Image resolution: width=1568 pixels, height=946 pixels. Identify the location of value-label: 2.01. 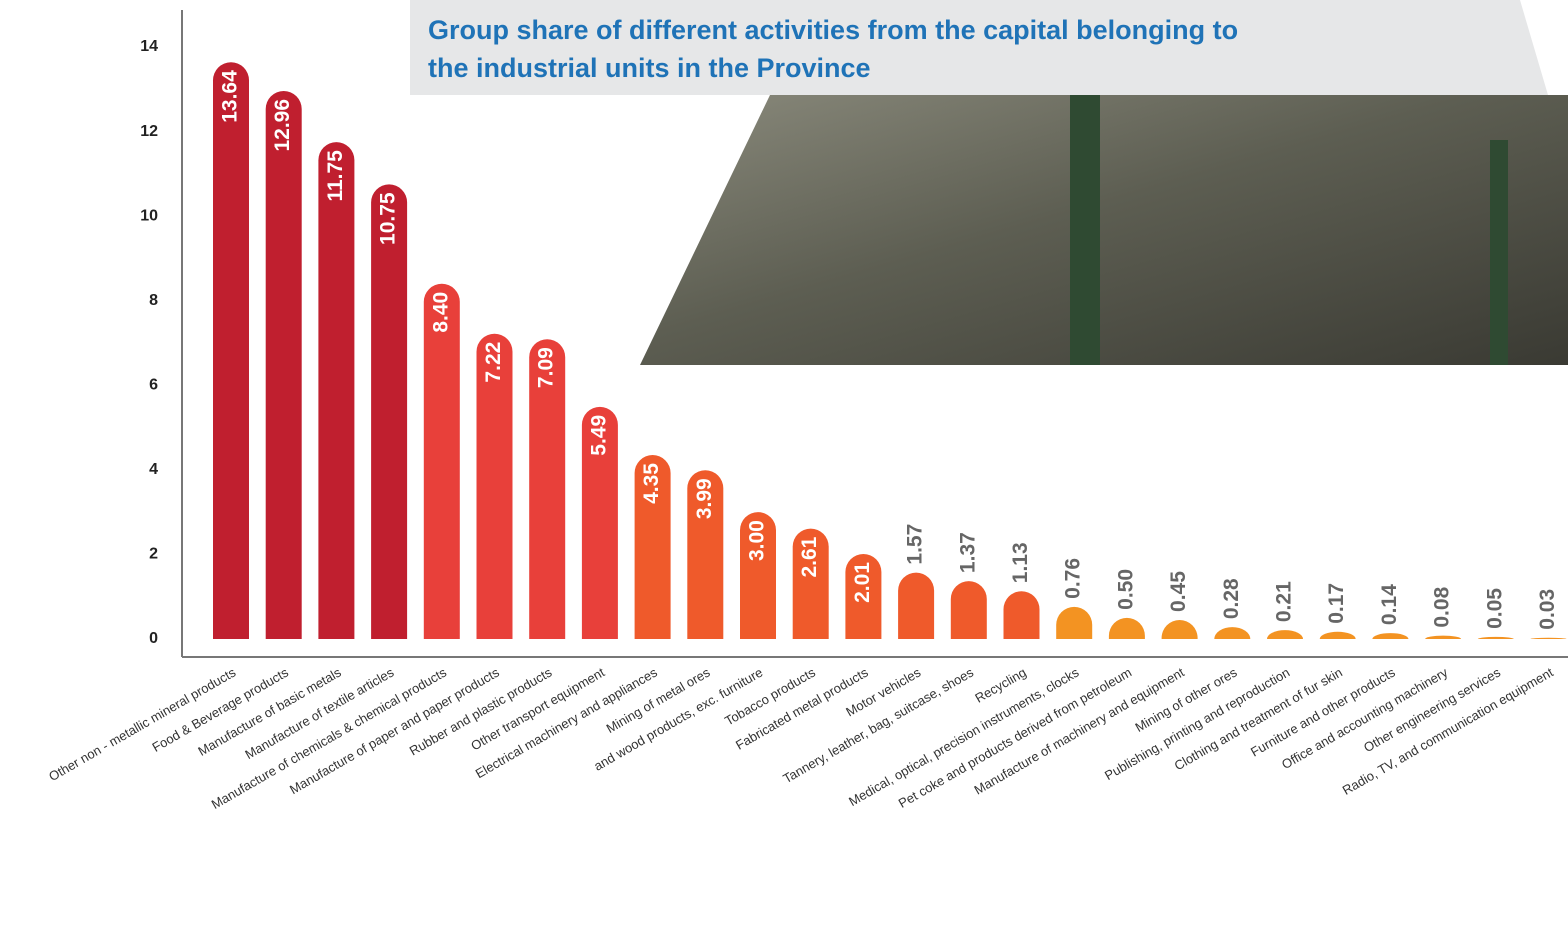
(862, 582).